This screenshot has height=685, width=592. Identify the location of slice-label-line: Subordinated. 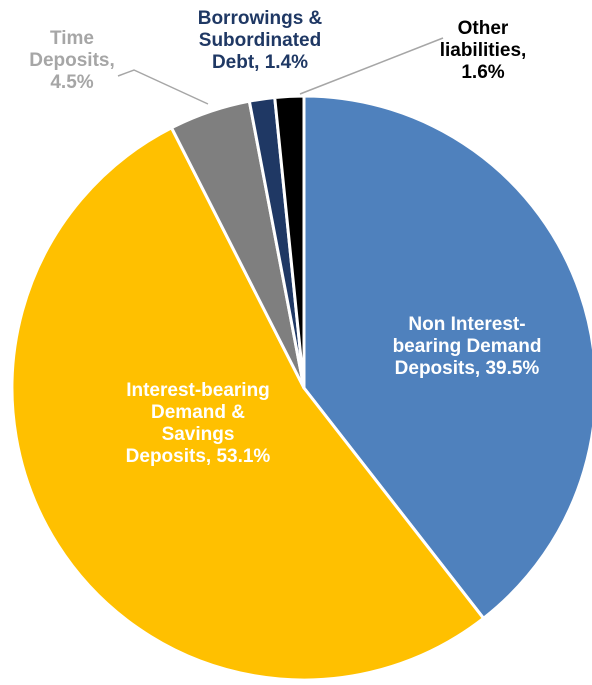
(260, 40).